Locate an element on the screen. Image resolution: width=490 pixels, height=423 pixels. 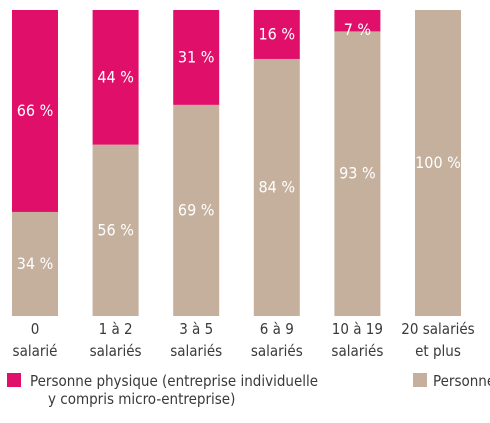
value-label: 16 % is located at coordinates (277, 33).